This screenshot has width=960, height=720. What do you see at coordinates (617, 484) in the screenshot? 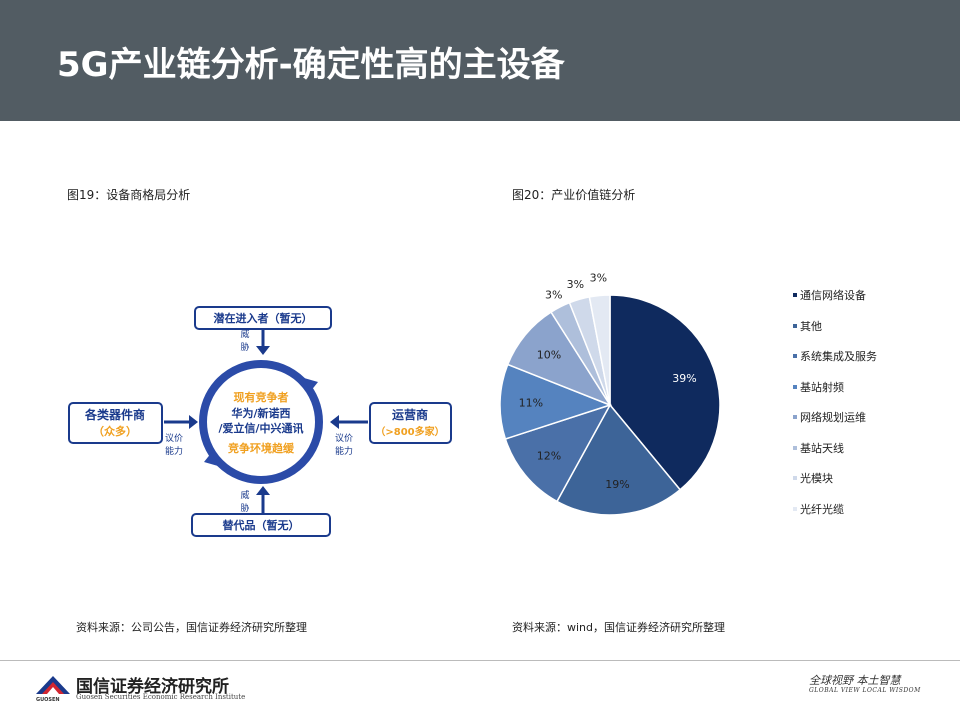
I see `pie-label-1: 19%` at bounding box center [617, 484].